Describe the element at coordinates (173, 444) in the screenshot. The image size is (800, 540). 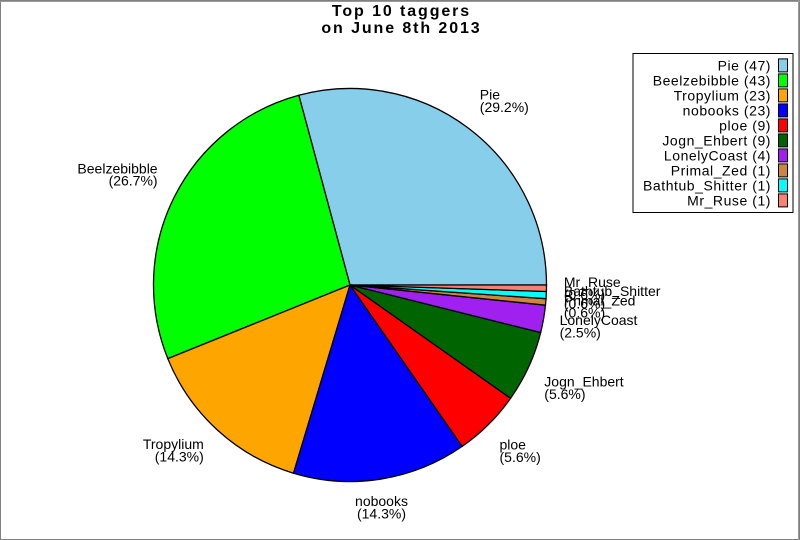
I see `svg-text: Tropylium` at that location.